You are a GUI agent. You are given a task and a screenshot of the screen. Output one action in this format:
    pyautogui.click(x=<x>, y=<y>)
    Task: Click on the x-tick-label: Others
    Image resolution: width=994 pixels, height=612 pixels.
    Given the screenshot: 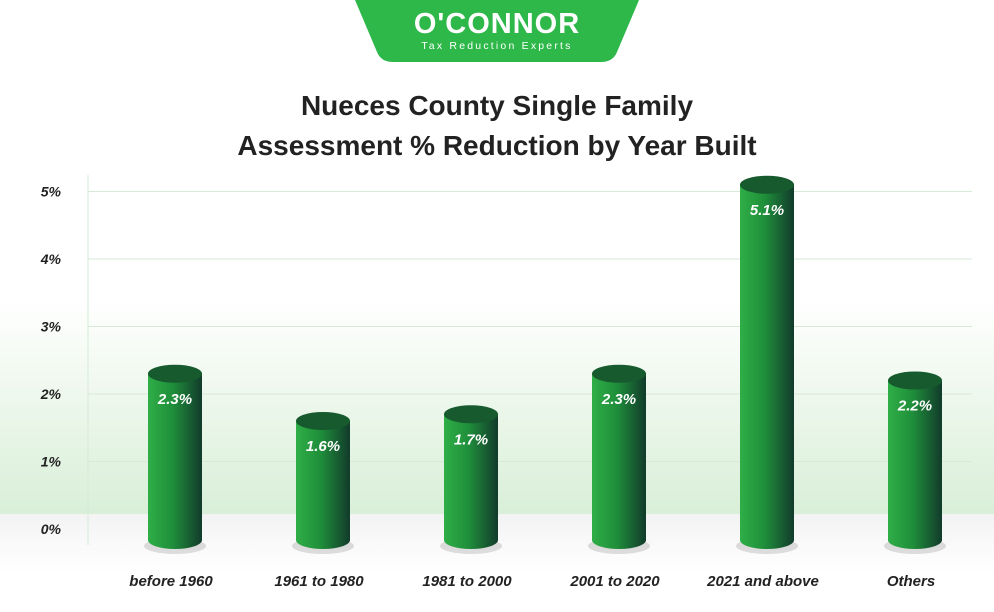 What is the action you would take?
    pyautogui.click(x=911, y=581)
    